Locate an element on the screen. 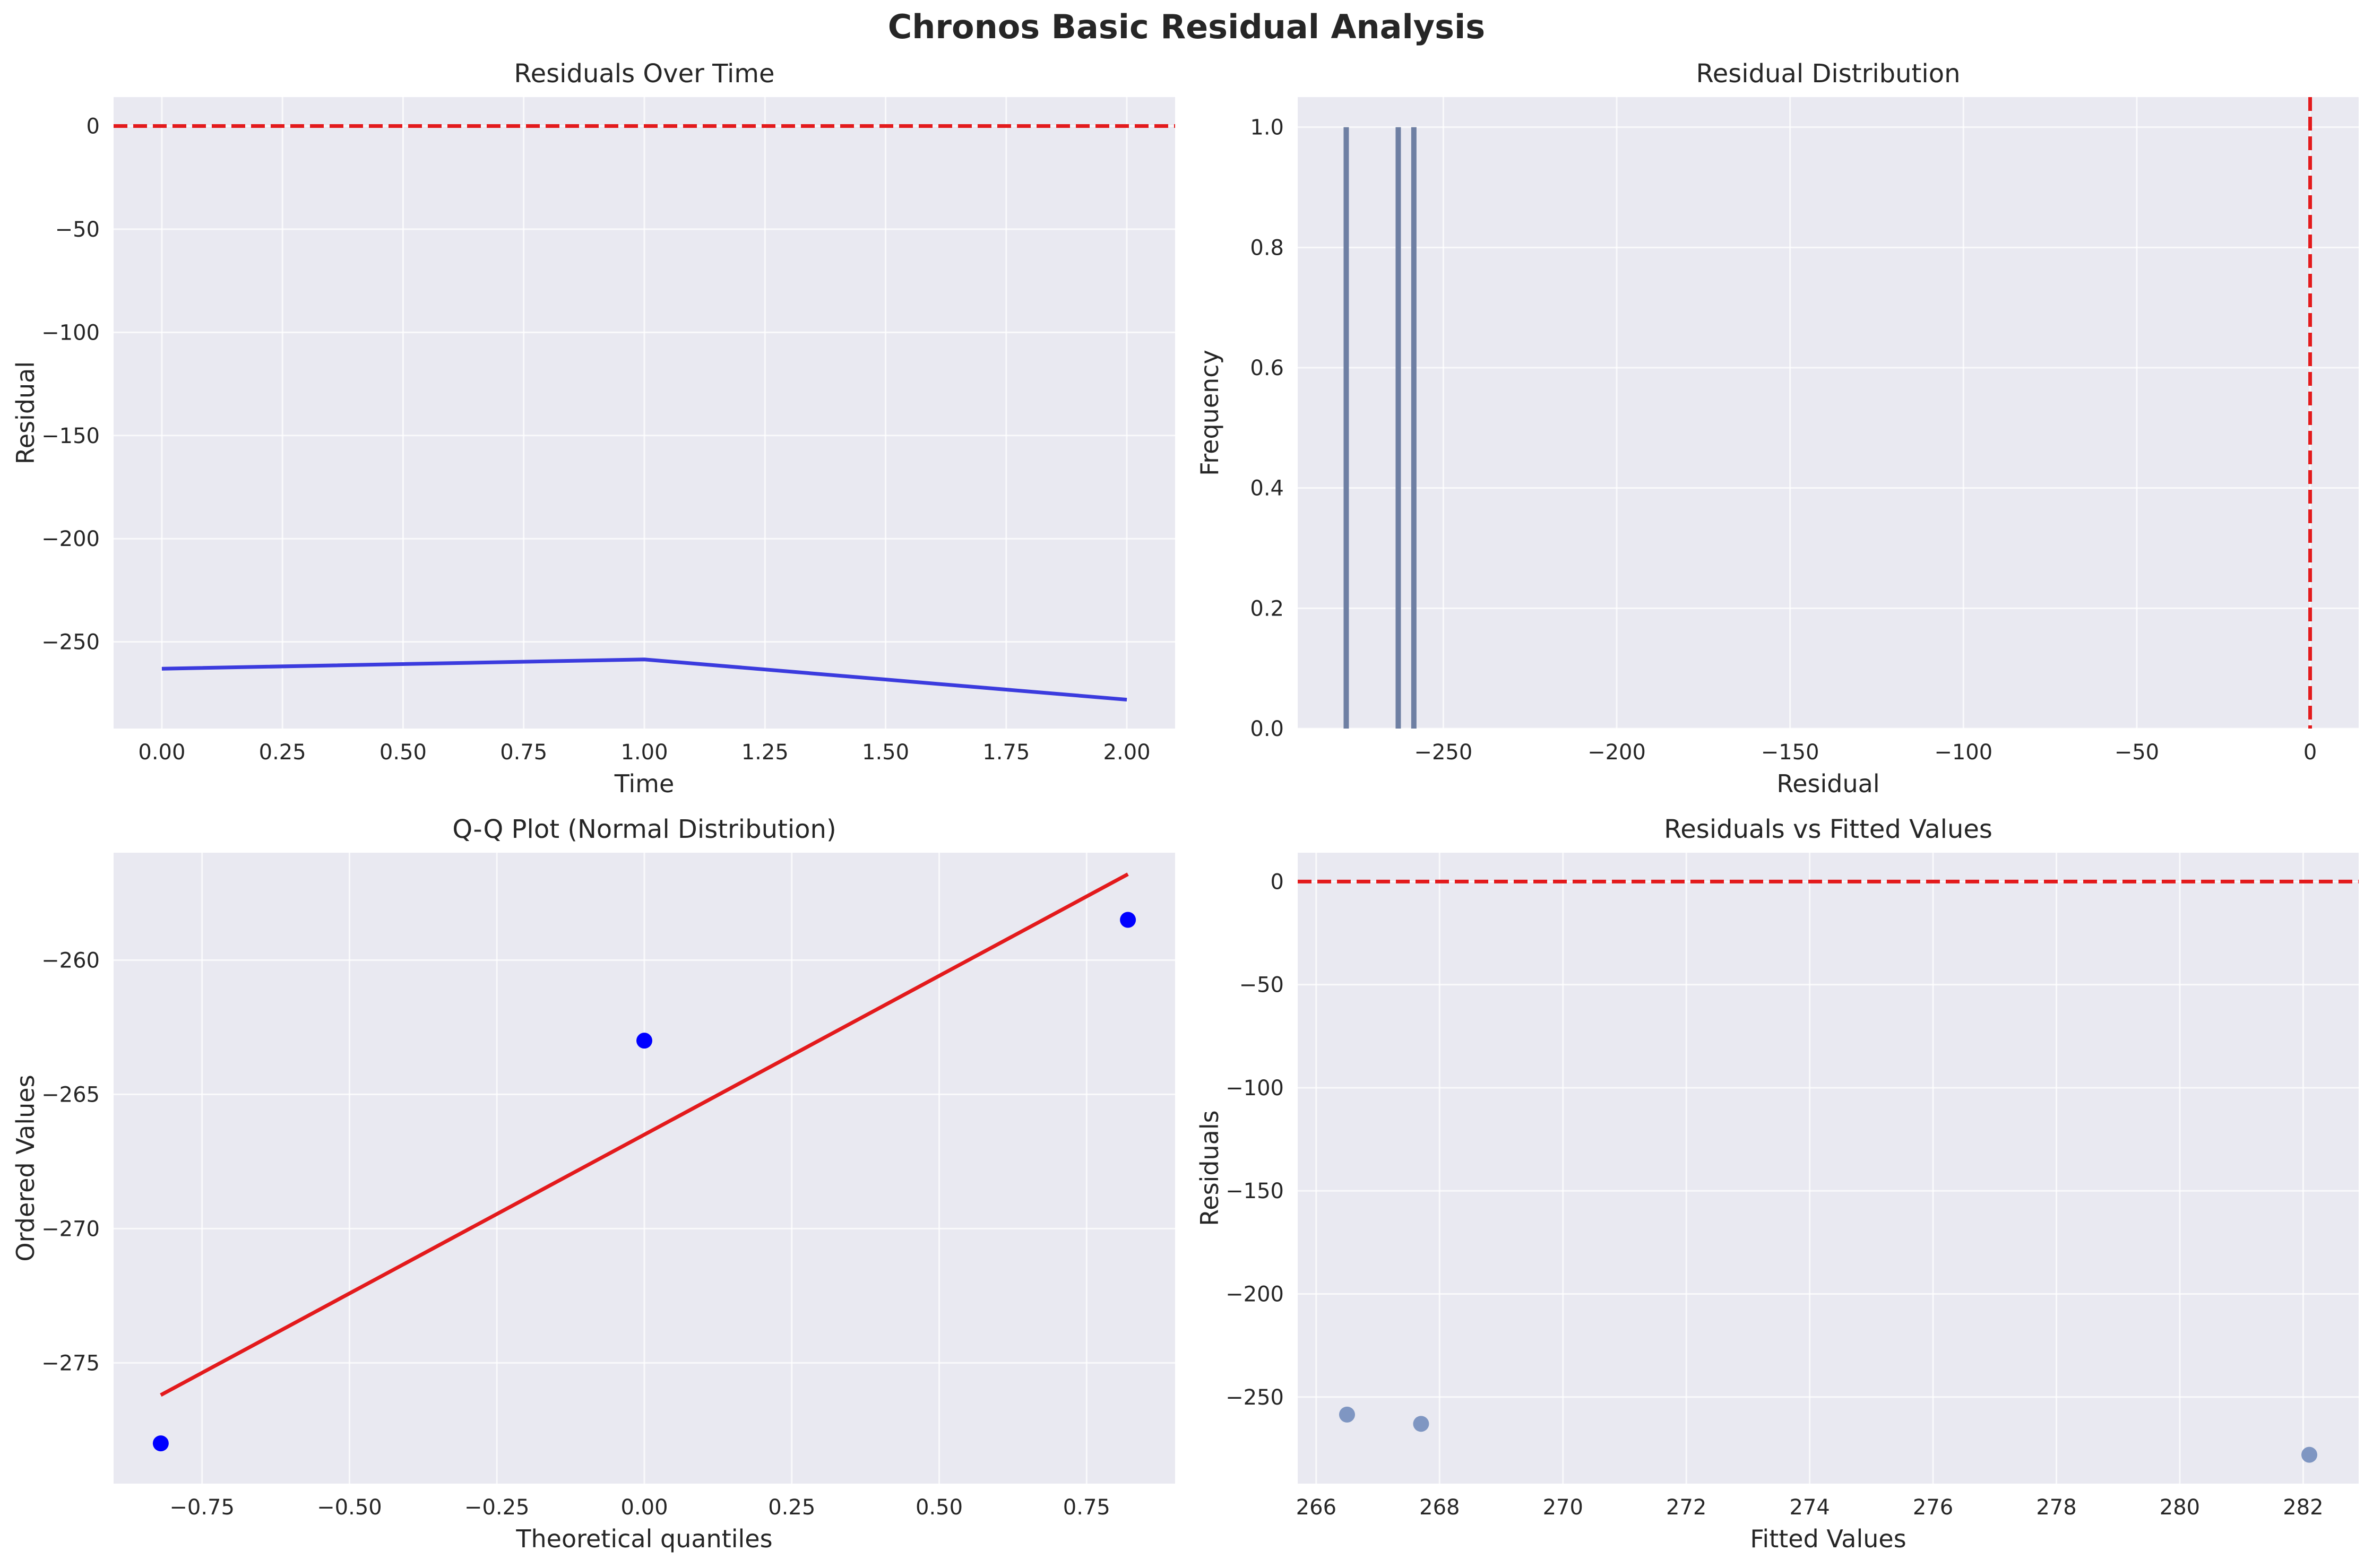 The width and height of the screenshot is (2373, 1568). x-tick-label: 280 is located at coordinates (2180, 1507).